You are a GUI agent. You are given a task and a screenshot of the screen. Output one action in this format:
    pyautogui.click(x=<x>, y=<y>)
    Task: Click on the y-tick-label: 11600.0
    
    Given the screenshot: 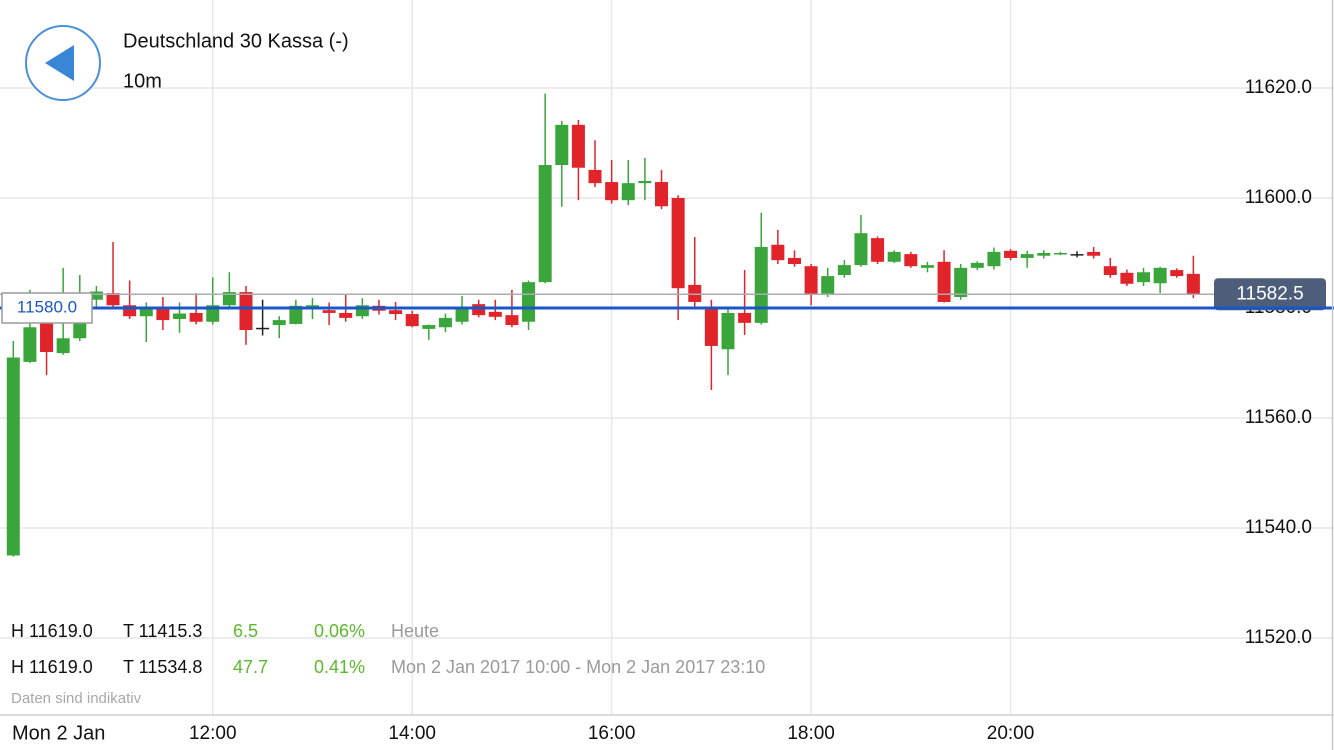 What is the action you would take?
    pyautogui.click(x=1278, y=197)
    